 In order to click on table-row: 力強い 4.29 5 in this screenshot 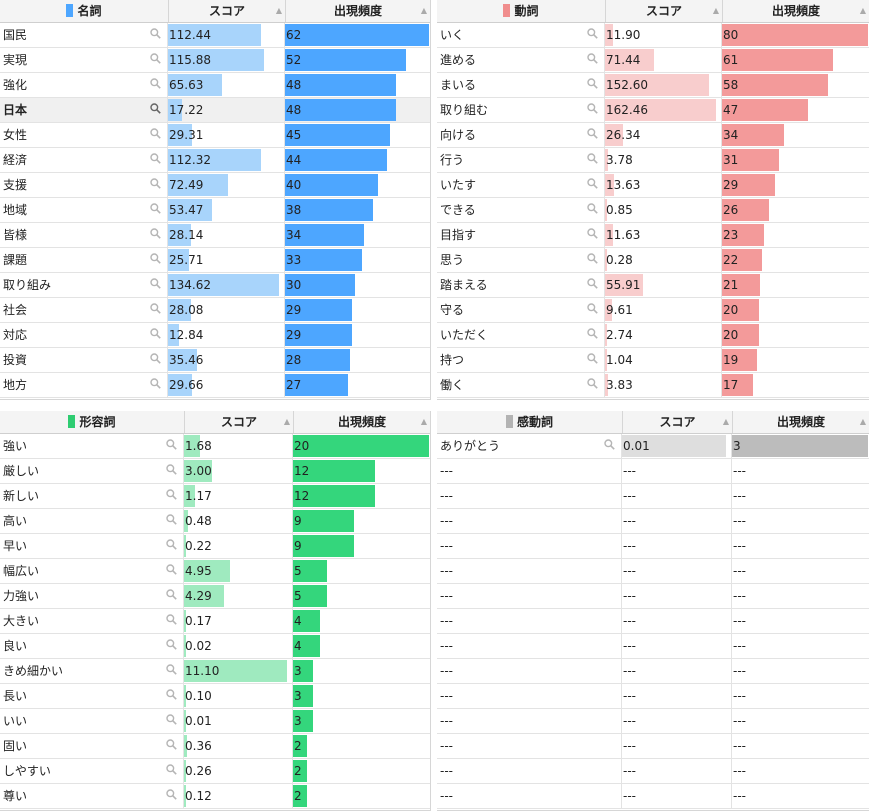, I will do `click(215, 596)`.